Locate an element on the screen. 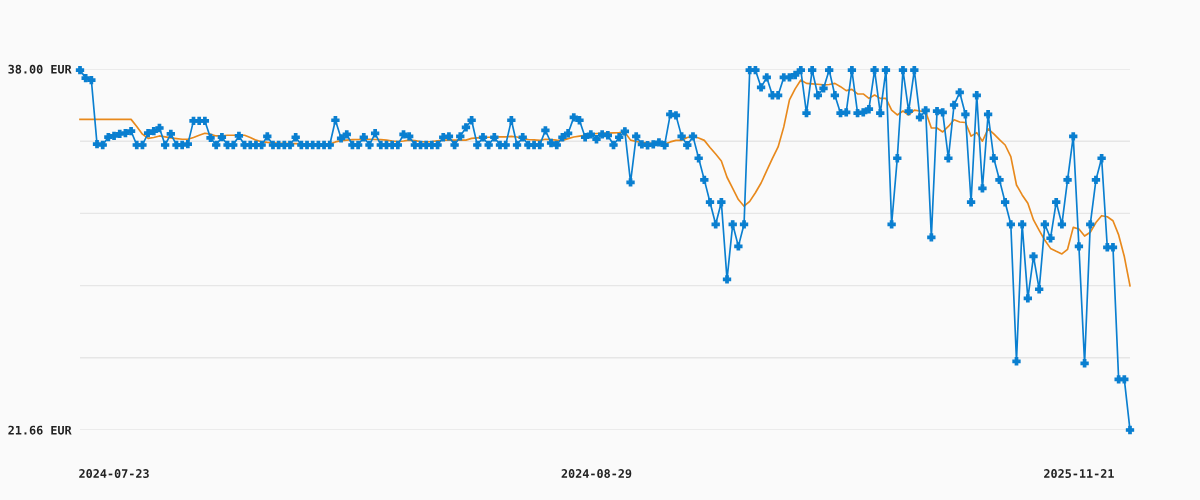 This screenshot has width=1200, height=500. x-tick-label: 2024-08-29 is located at coordinates (596, 474).